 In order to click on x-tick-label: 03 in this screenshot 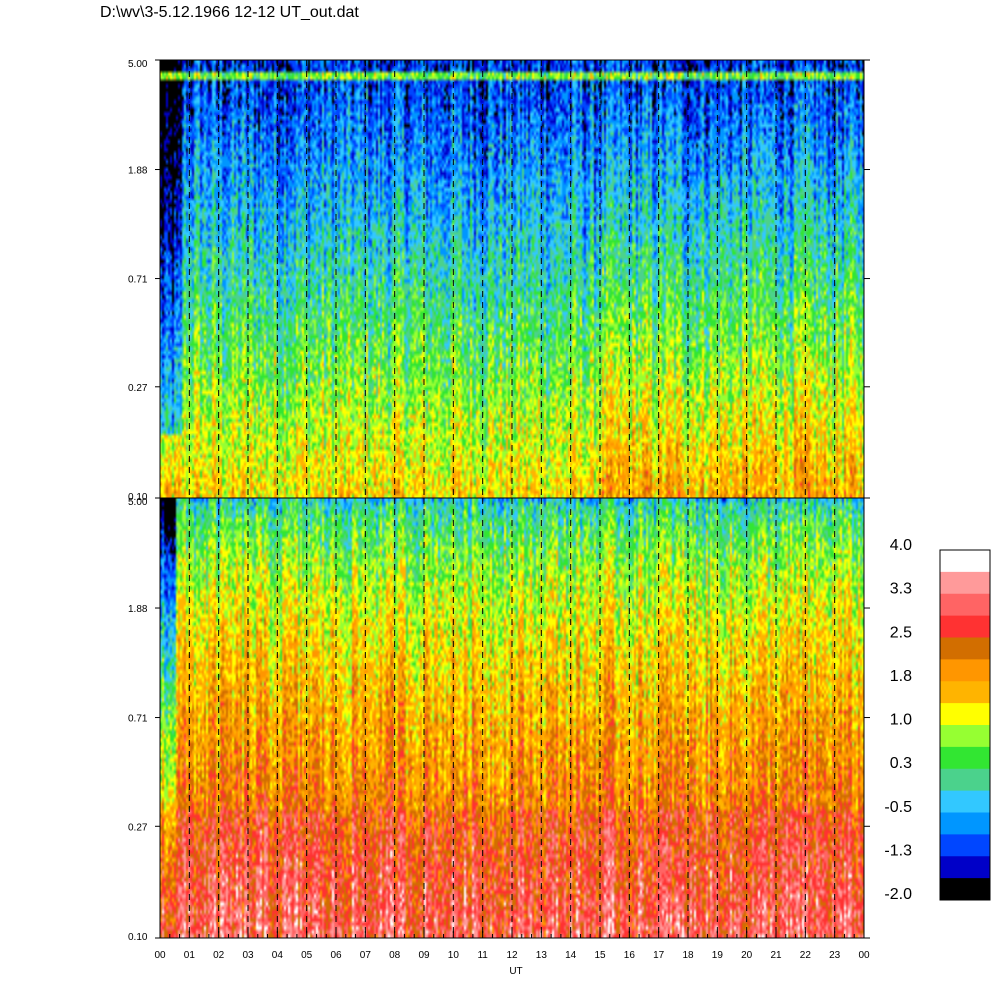, I will do `click(248, 955)`.